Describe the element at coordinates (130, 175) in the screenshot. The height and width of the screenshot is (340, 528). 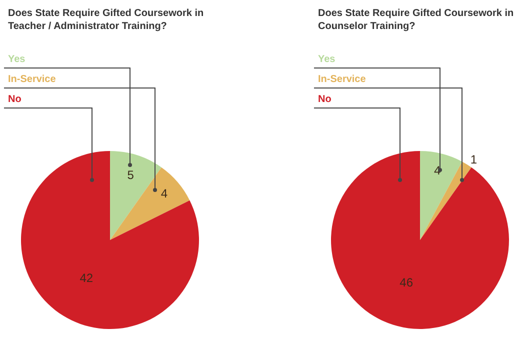
I see `data-label: 5` at that location.